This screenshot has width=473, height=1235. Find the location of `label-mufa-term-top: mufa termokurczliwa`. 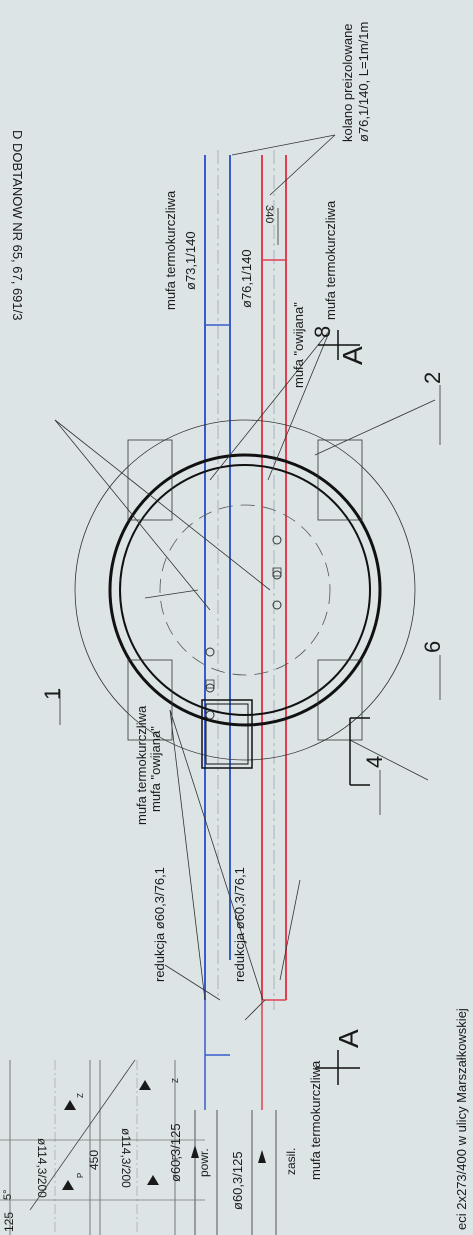

label-mufa-term-top: mufa termokurczliwa is located at coordinates (170, 250).